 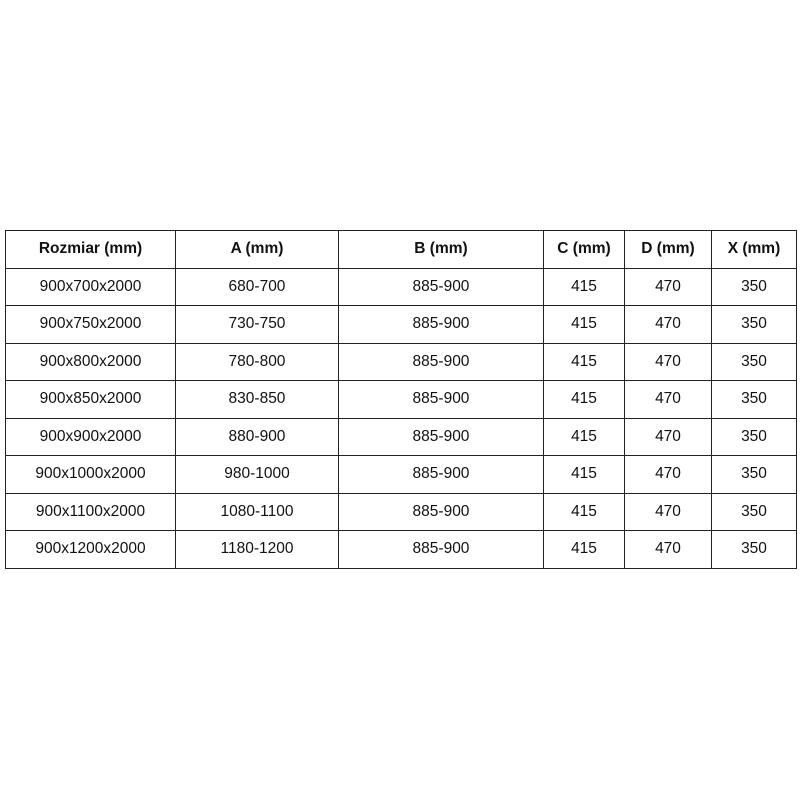 What do you see at coordinates (90, 361) in the screenshot?
I see `table-cell: 900x800x2000` at bounding box center [90, 361].